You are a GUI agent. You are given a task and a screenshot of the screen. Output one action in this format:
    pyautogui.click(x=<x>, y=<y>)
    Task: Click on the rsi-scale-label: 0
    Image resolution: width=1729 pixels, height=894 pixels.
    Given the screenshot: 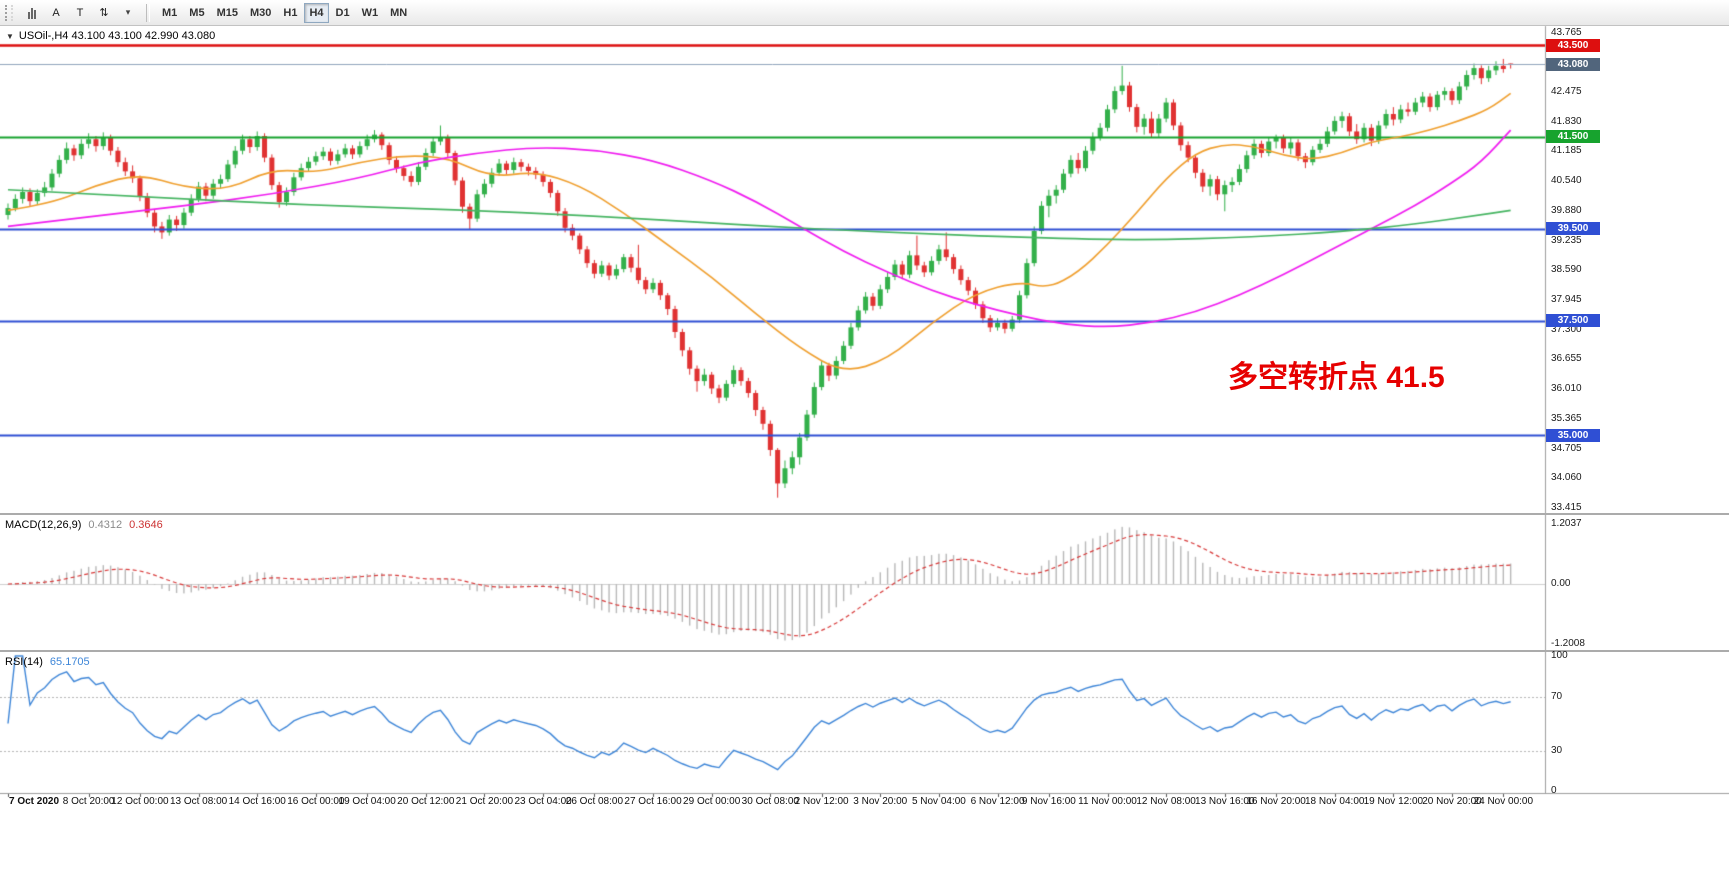 What is the action you would take?
    pyautogui.click(x=1554, y=790)
    